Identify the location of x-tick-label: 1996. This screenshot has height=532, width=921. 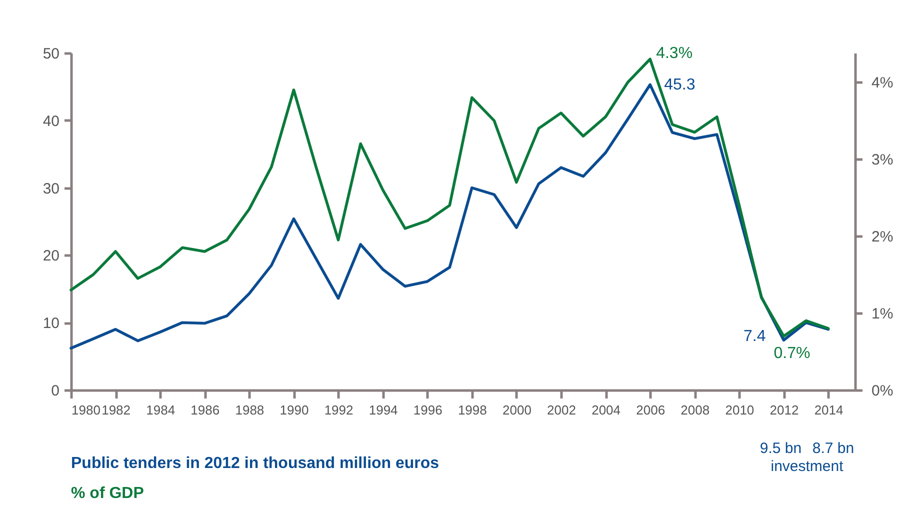
(427, 410).